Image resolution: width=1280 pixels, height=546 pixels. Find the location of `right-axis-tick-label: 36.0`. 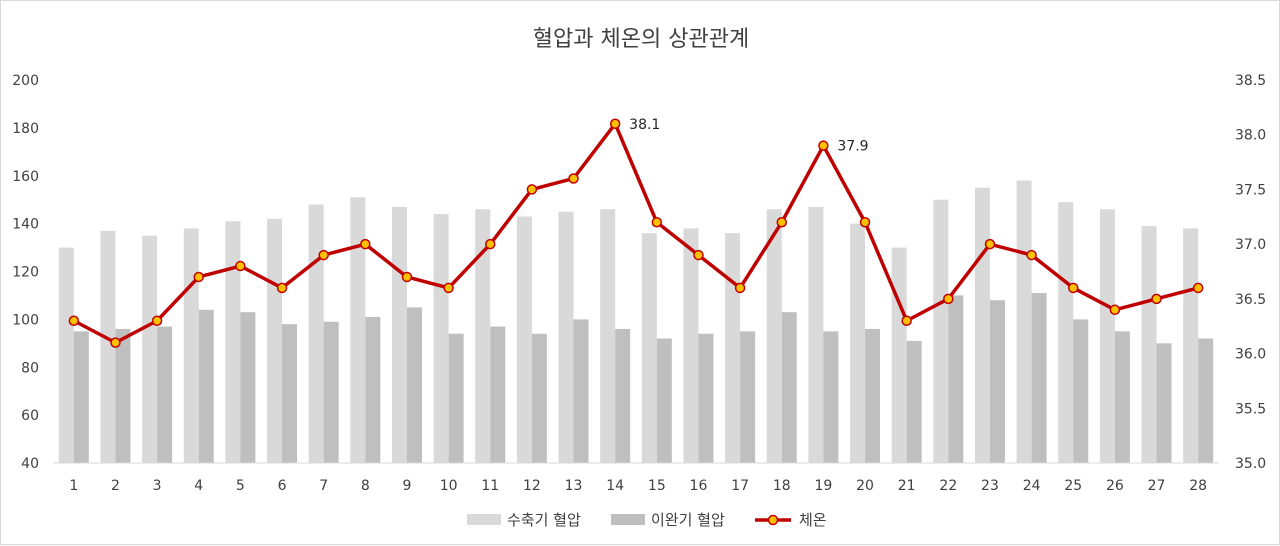

right-axis-tick-label: 36.0 is located at coordinates (1250, 355).